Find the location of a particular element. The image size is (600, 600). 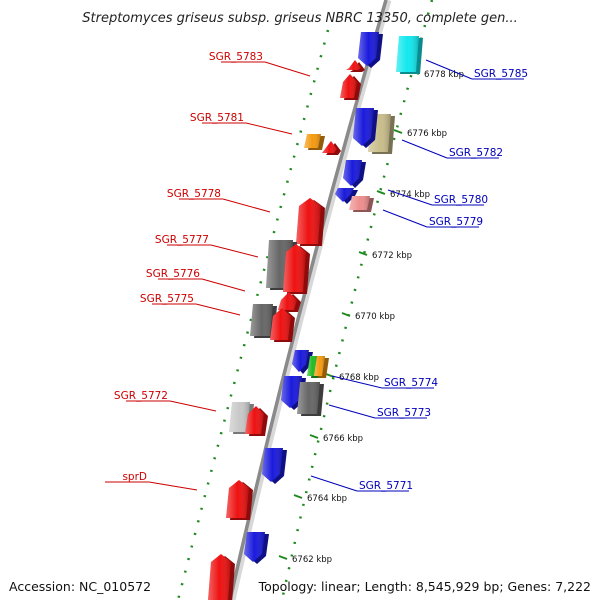

gene-label-forward: SGR_5777 is located at coordinates (182, 240).